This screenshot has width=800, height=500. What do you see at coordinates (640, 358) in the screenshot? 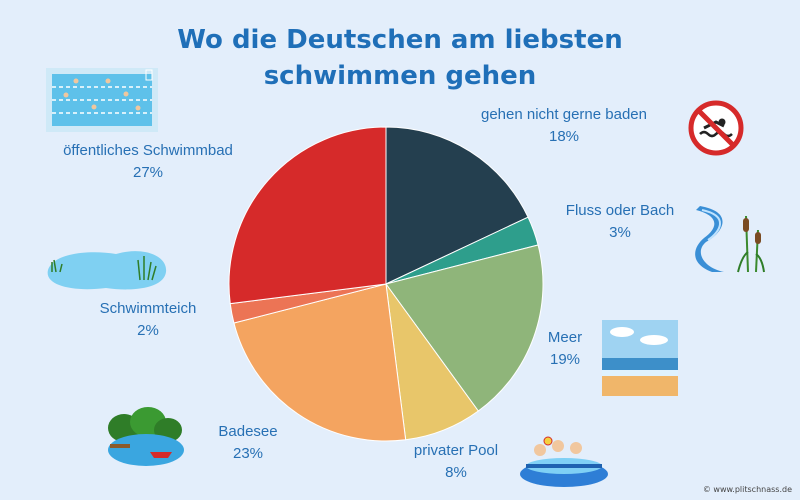
I see `sea-beach-icon` at bounding box center [640, 358].